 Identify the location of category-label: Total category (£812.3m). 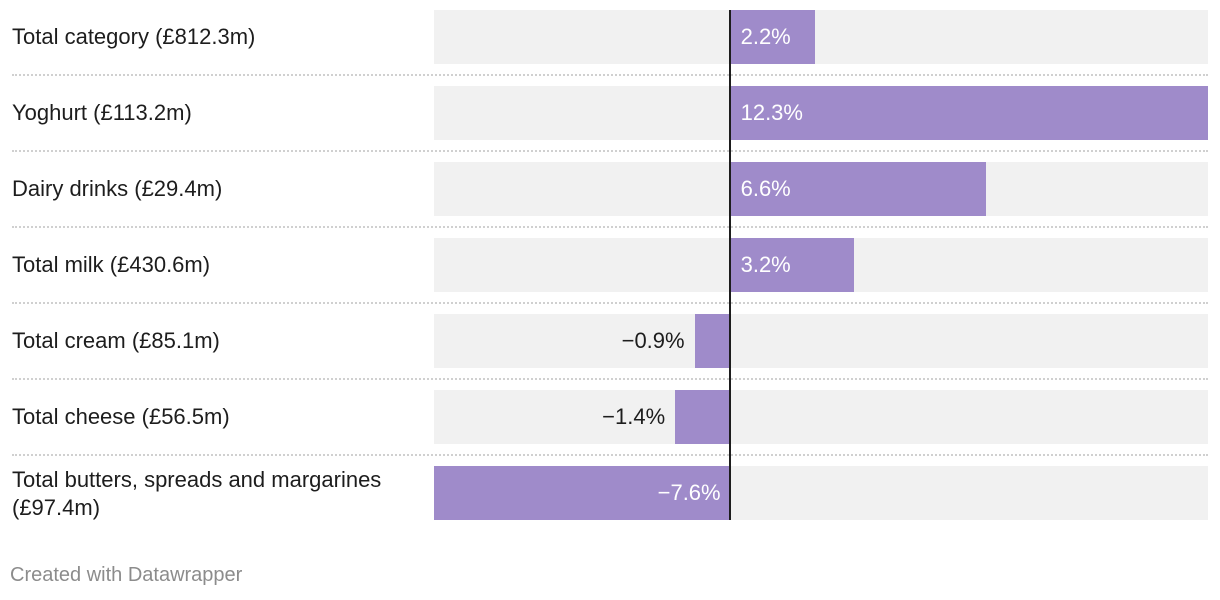
(134, 36).